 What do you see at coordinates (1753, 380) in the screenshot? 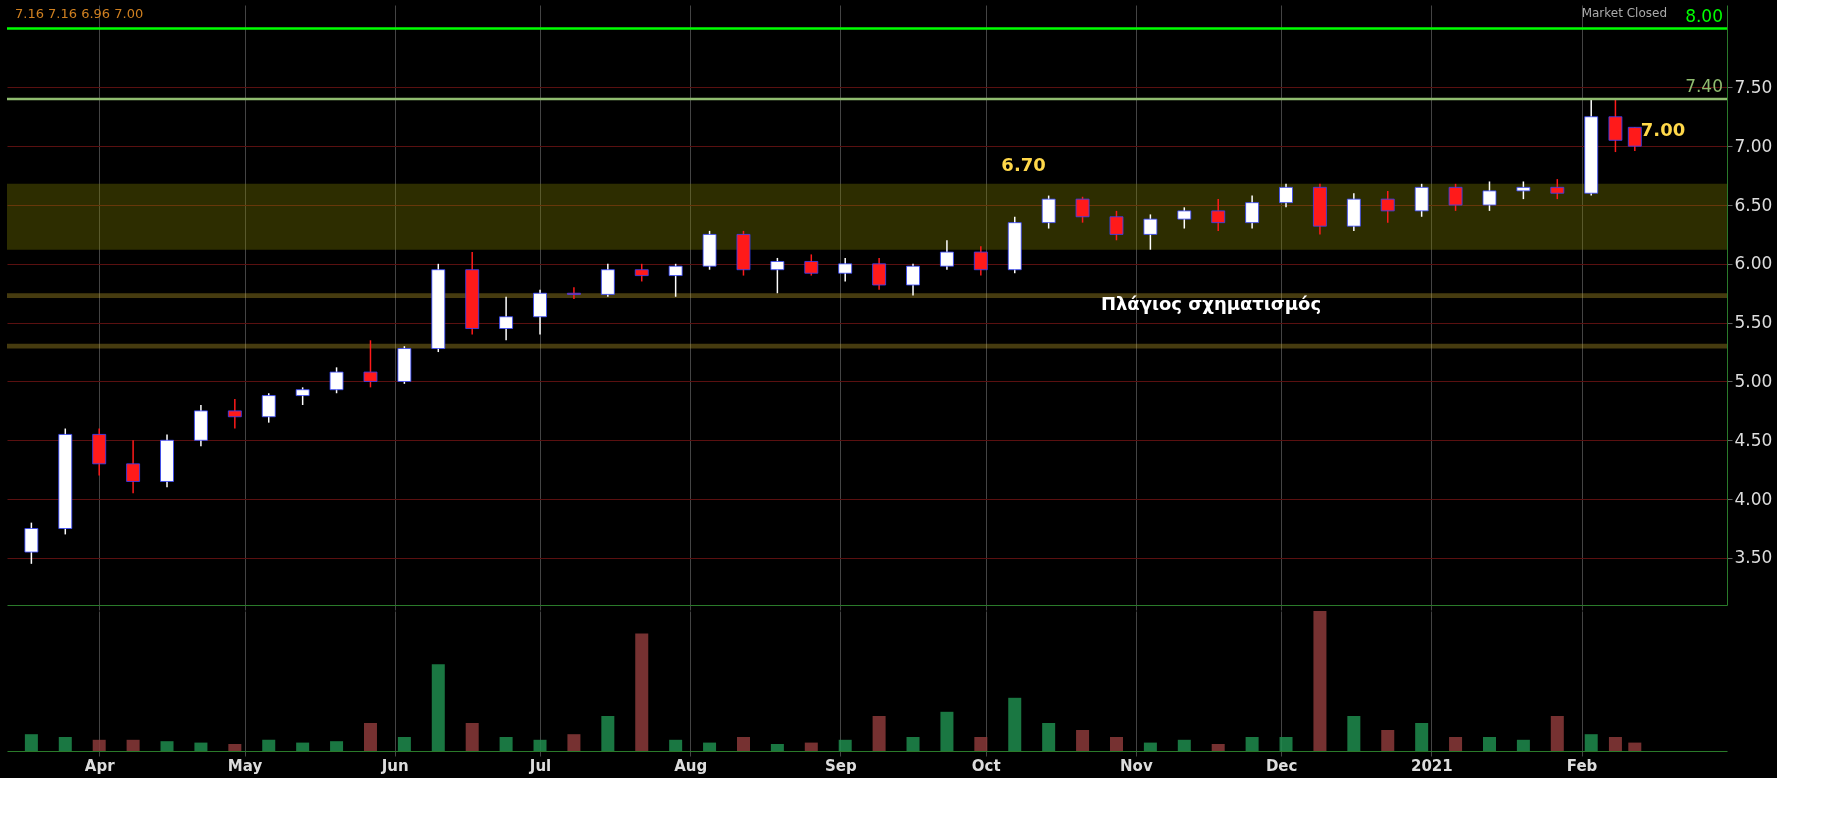
I see `y-tick-label: 5.00` at bounding box center [1753, 380].